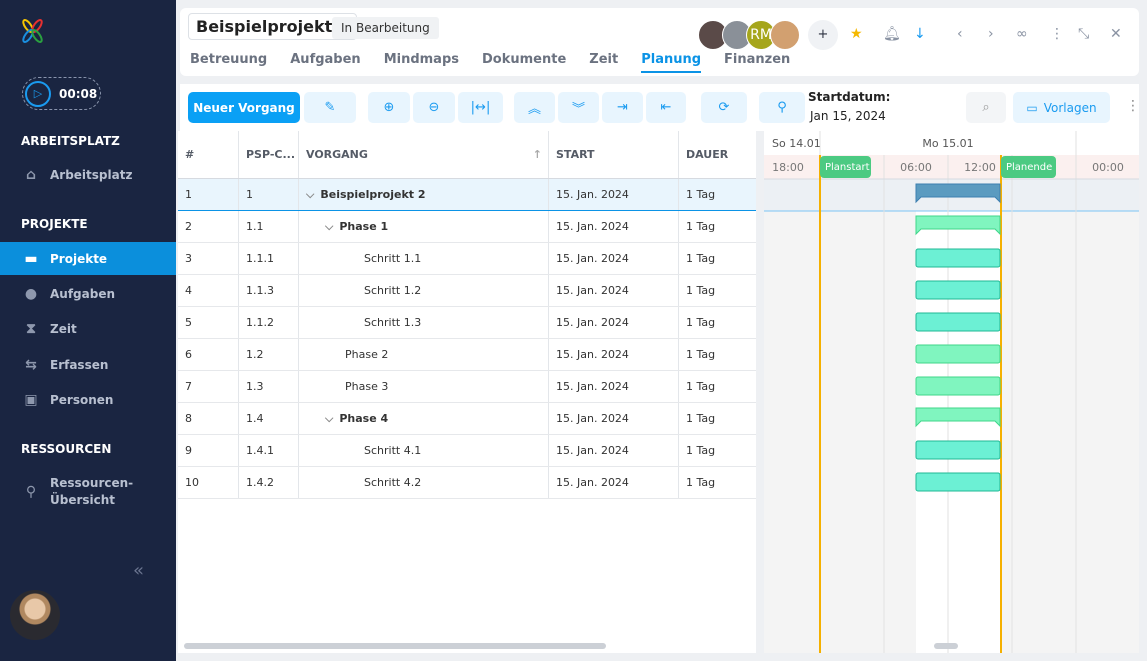 This screenshot has width=1147, height=661. What do you see at coordinates (467, 419) in the screenshot?
I see `table-row: 8 1.4 ⌵ Phase 4 15. Jan. 2024 1 Tag` at bounding box center [467, 419].